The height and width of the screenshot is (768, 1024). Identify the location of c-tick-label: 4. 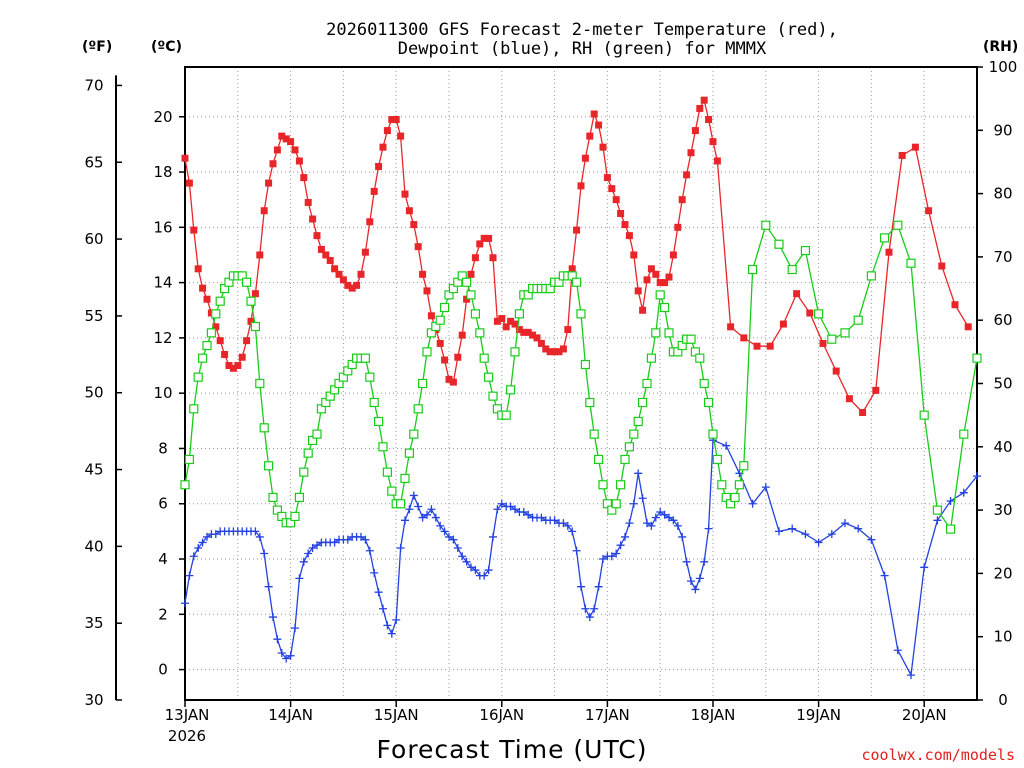
(163, 559).